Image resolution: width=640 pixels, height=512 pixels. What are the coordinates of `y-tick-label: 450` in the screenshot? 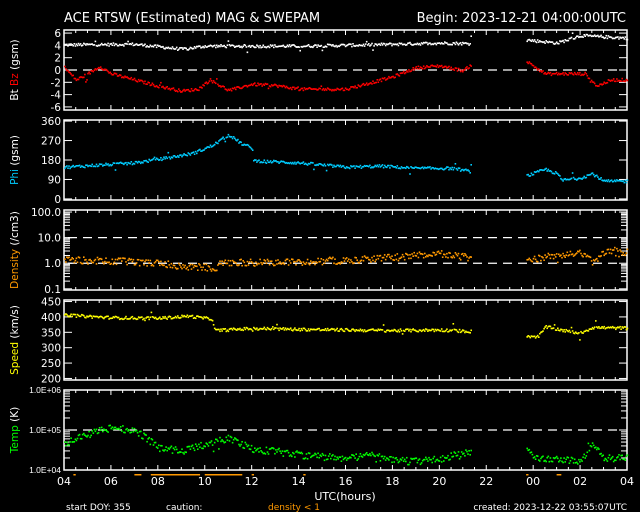 It's located at (51, 303).